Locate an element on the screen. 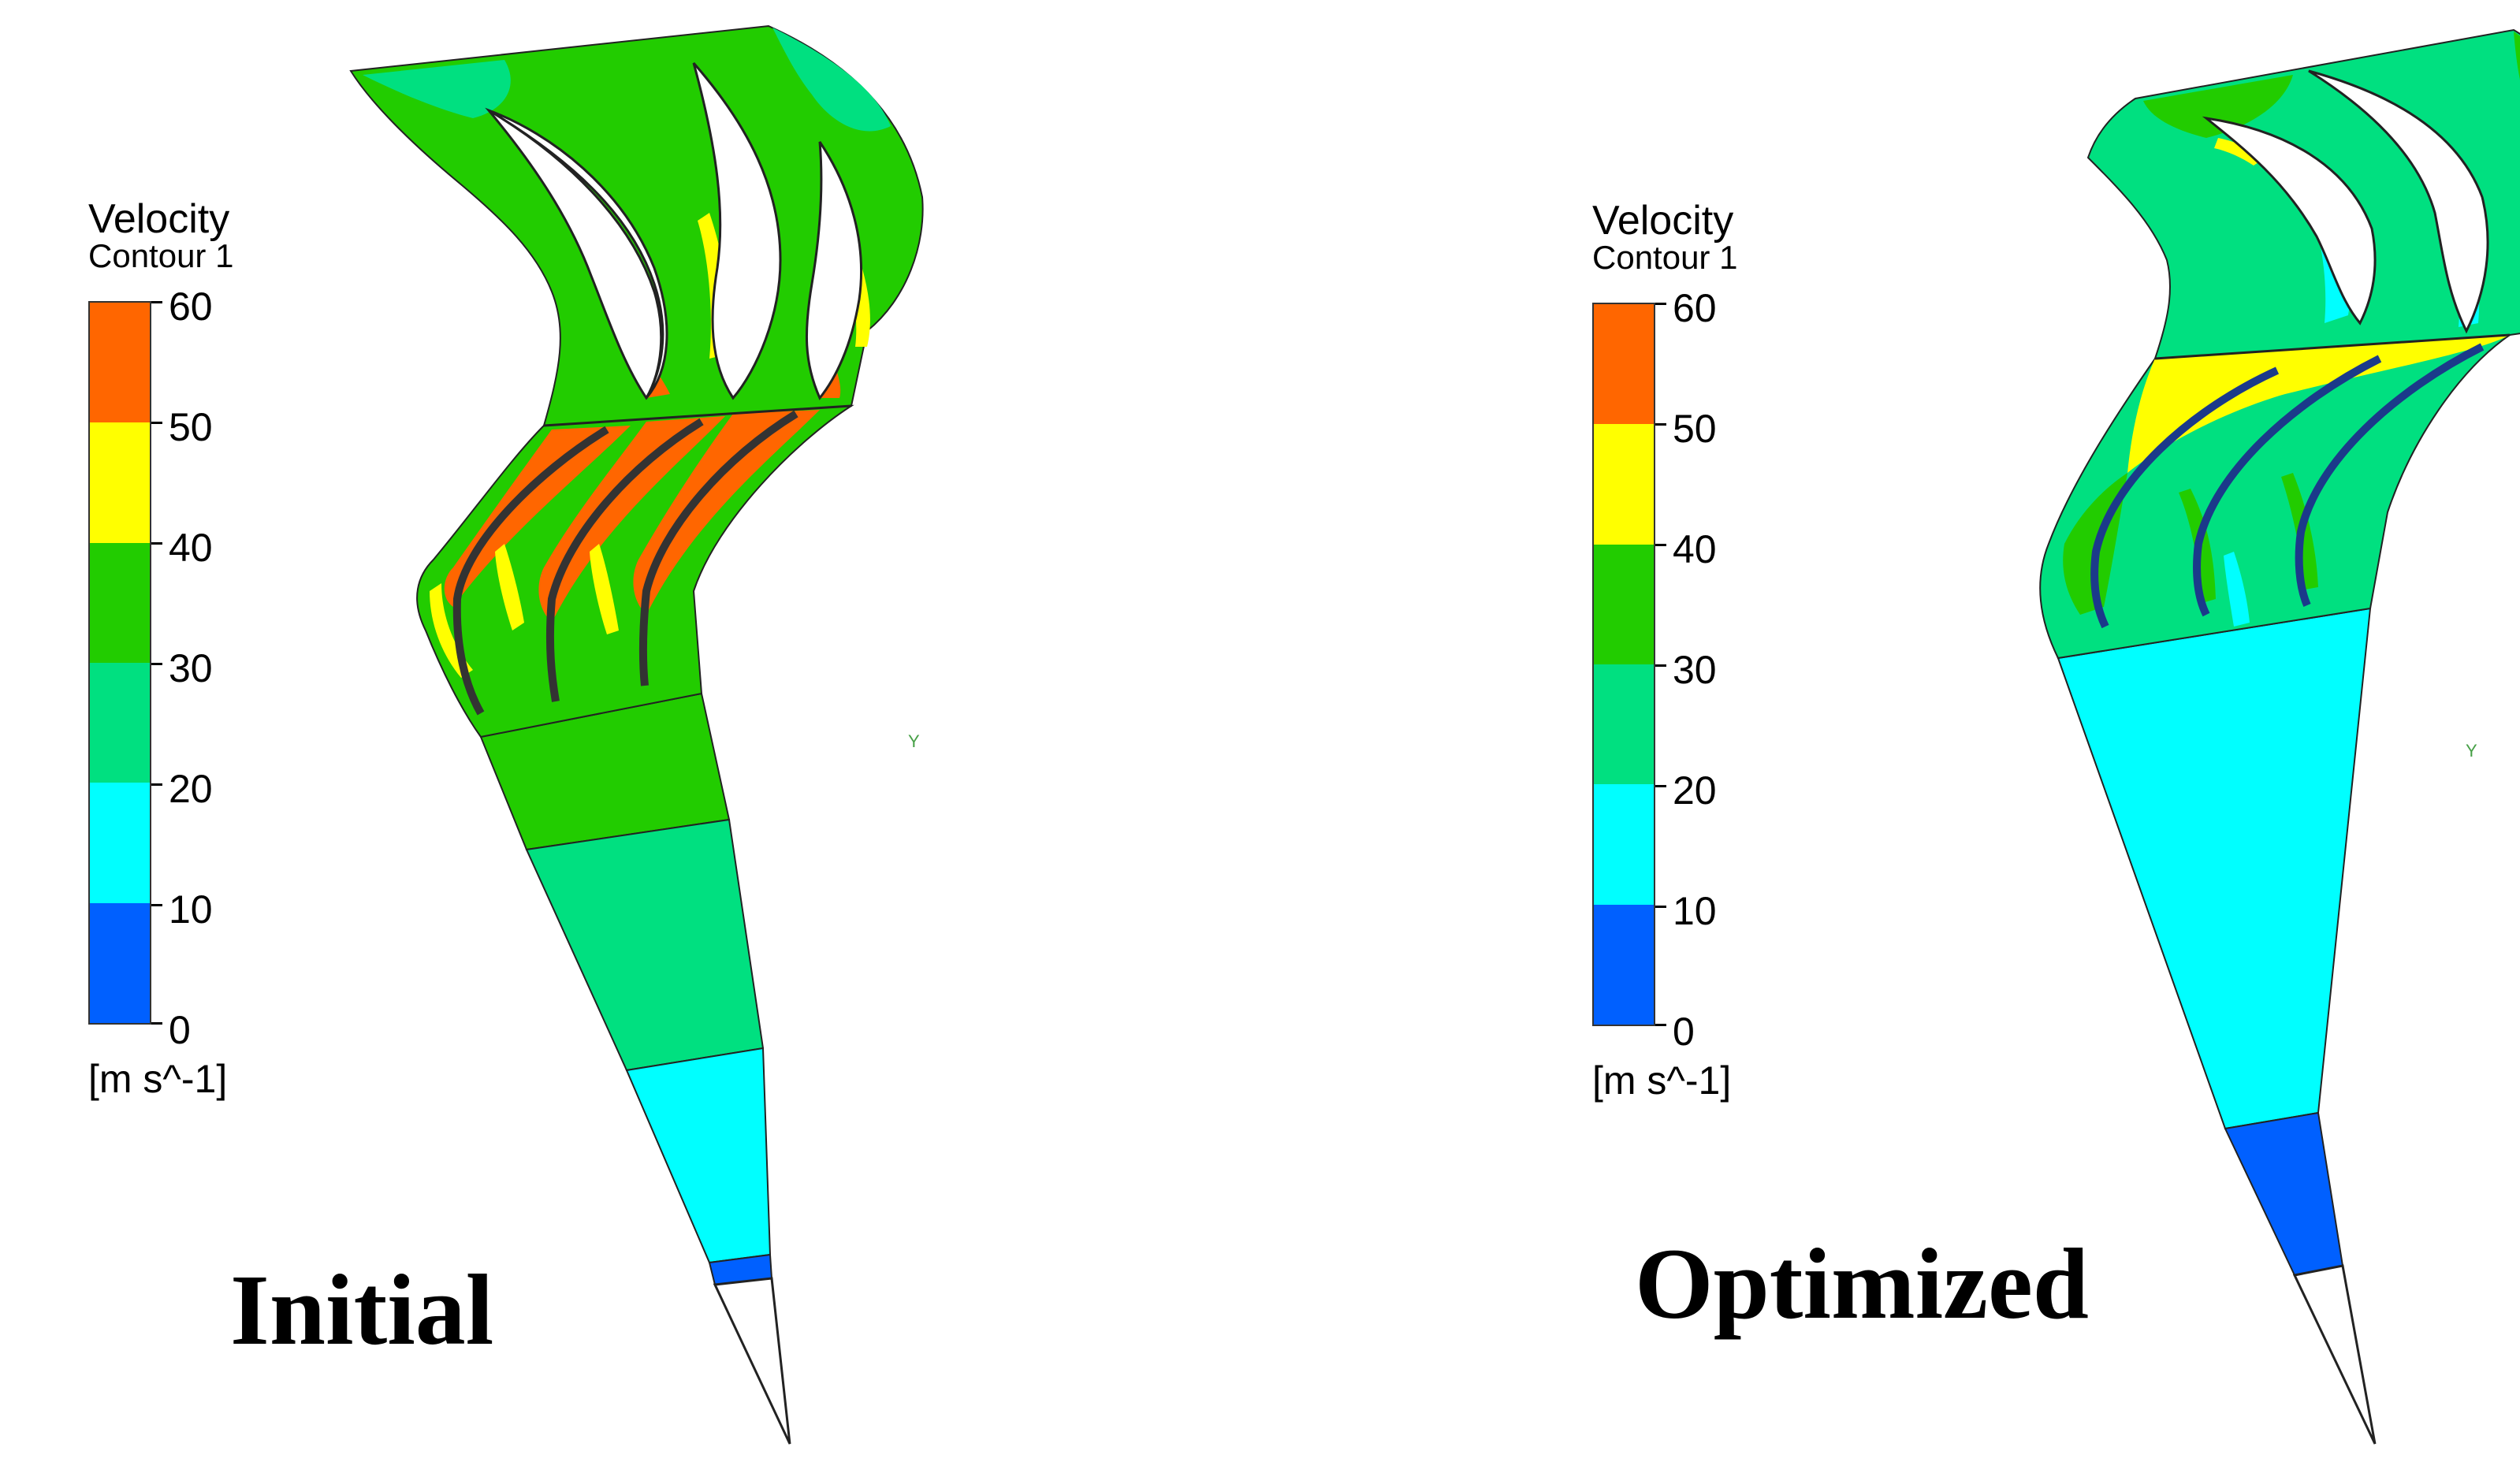 This screenshot has width=2520, height=1473. panel-label-optimized: Optimized is located at coordinates (1862, 1284).